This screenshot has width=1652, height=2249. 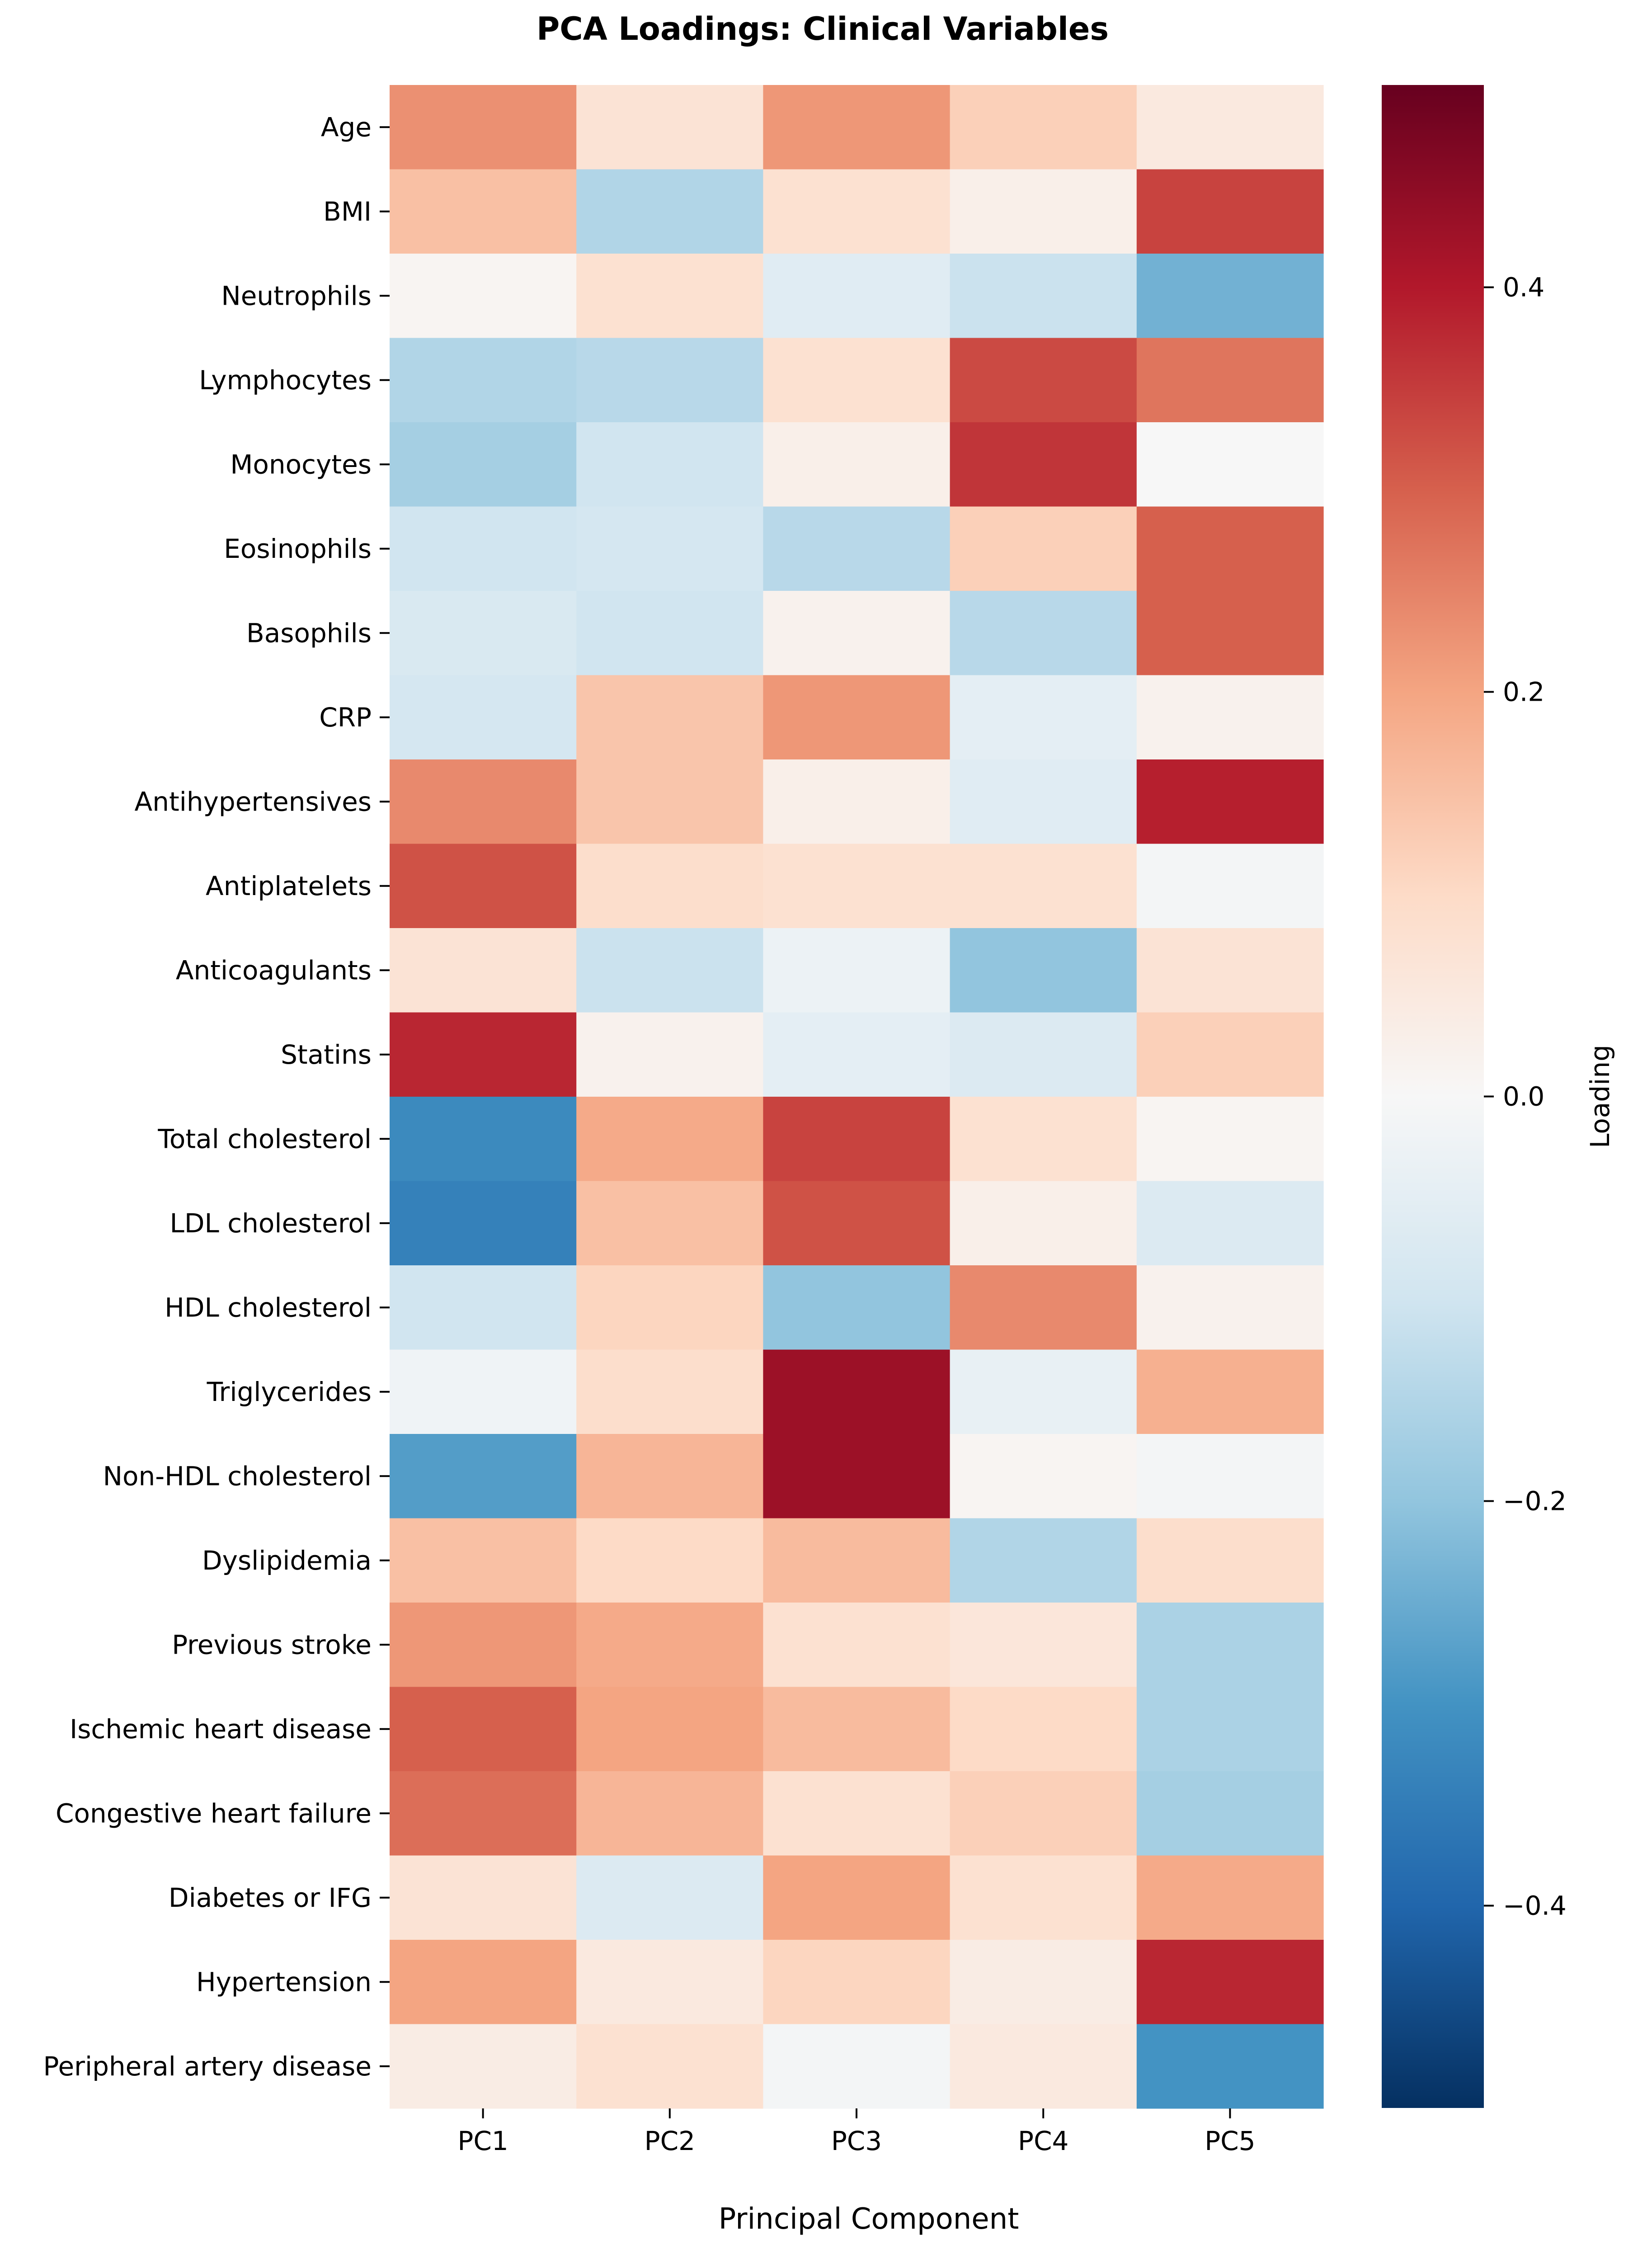 I want to click on cell-hypertension-pc5, so click(x=1230, y=1982).